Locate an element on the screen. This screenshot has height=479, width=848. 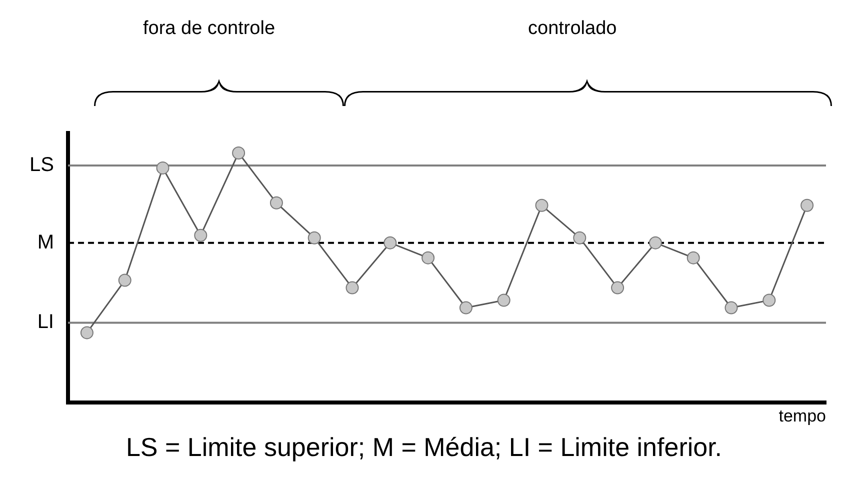
ref-line-label: LS is located at coordinates (42, 165).